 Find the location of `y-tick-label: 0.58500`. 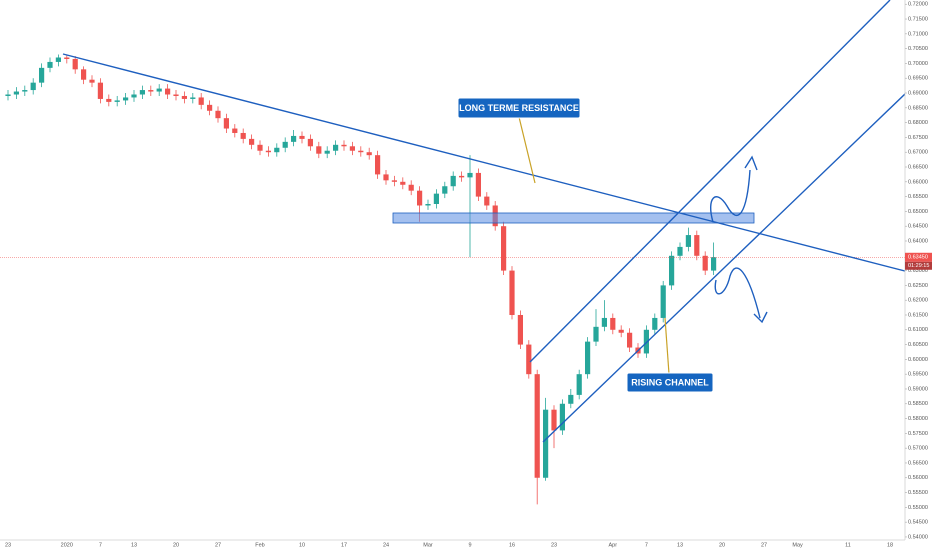

y-tick-label: 0.58500 is located at coordinates (918, 404).